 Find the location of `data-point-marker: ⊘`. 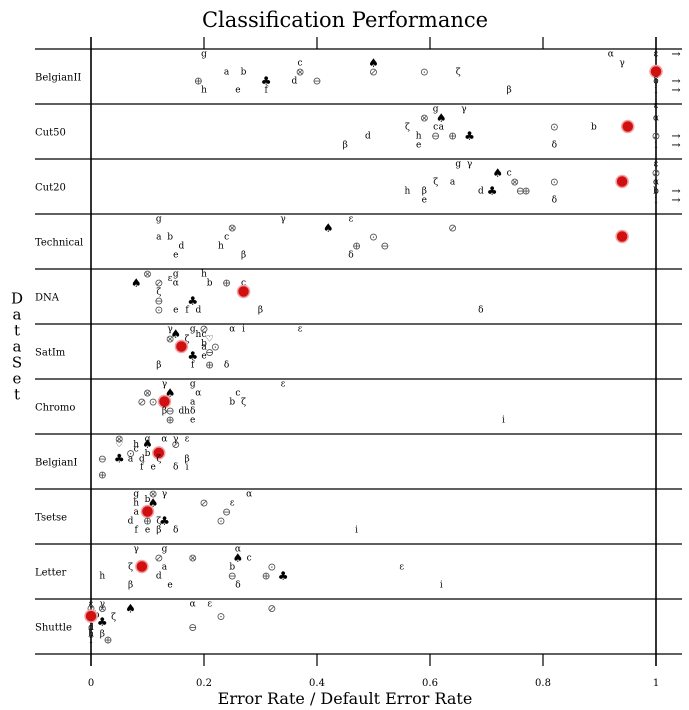

data-point-marker: ⊘ is located at coordinates (655, 135).